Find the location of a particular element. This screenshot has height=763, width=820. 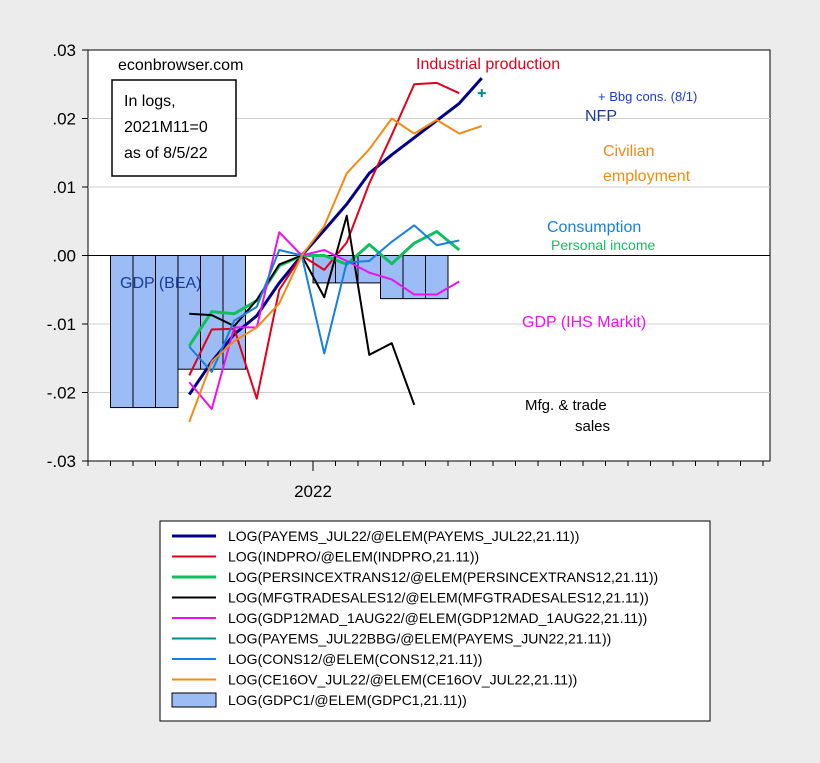

note-box is located at coordinates (174, 128).